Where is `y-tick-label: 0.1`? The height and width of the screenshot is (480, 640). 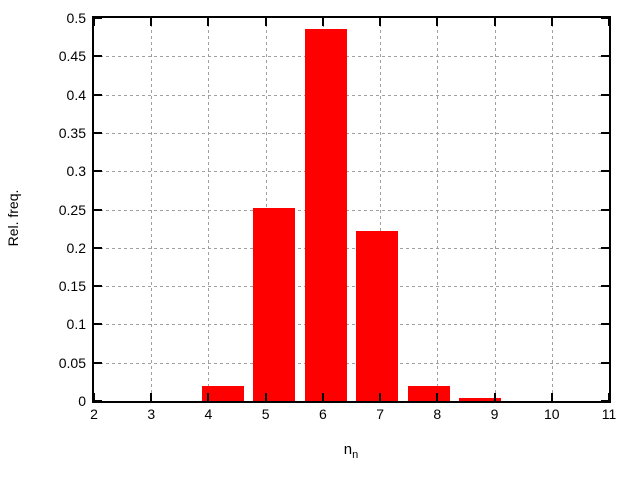 y-tick-label: 0.1 is located at coordinates (76, 324).